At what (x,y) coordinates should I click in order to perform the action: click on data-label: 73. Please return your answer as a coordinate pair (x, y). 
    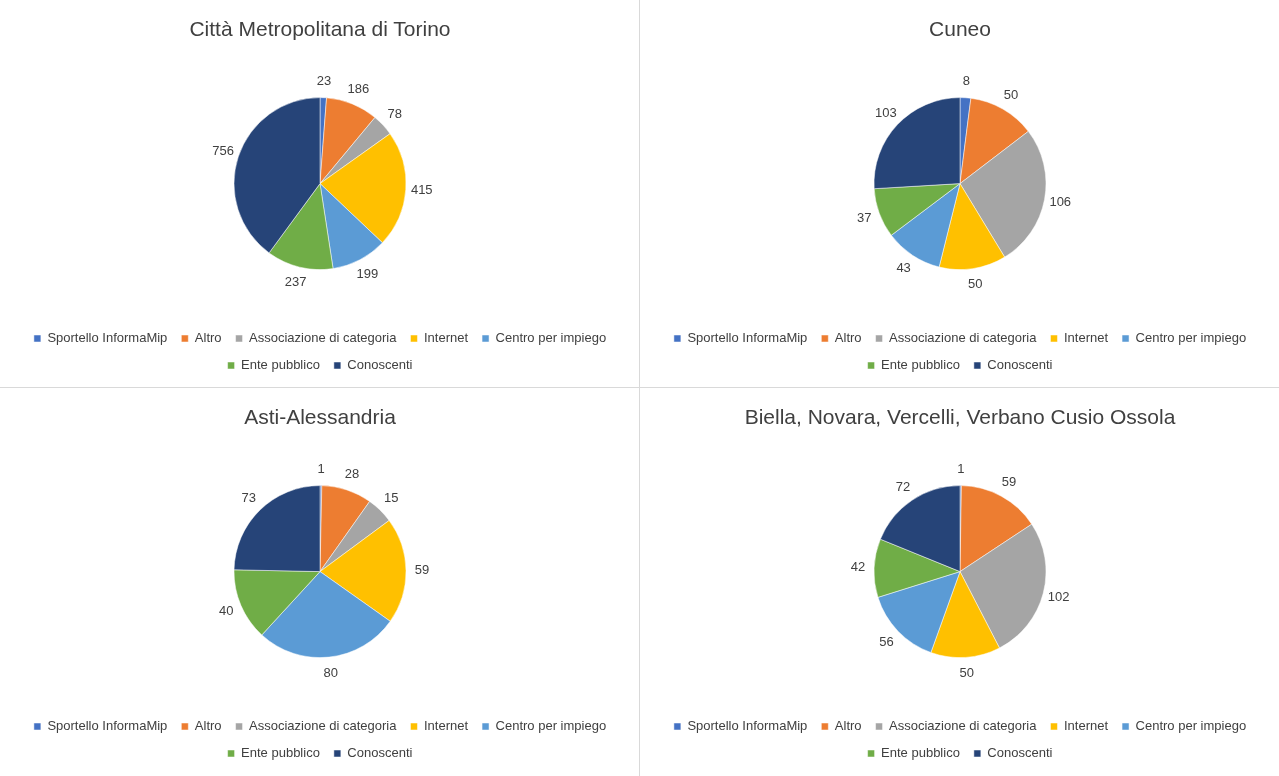
    Looking at the image, I should click on (248, 498).